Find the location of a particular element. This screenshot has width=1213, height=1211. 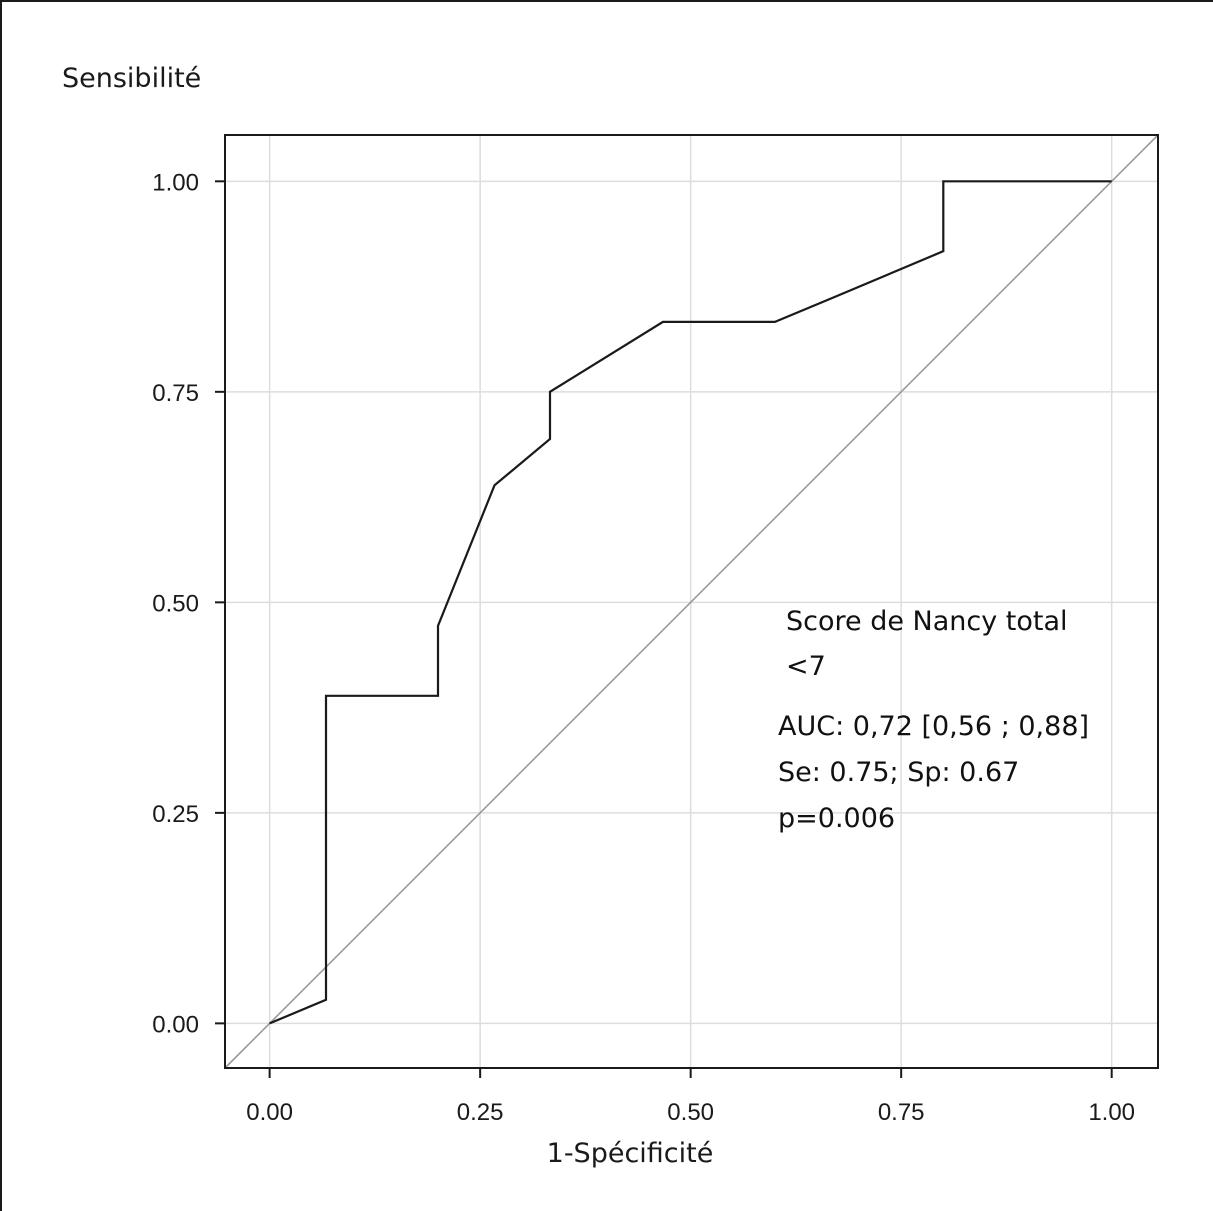

y-tick-label-4: 1.00 is located at coordinates (175, 182).